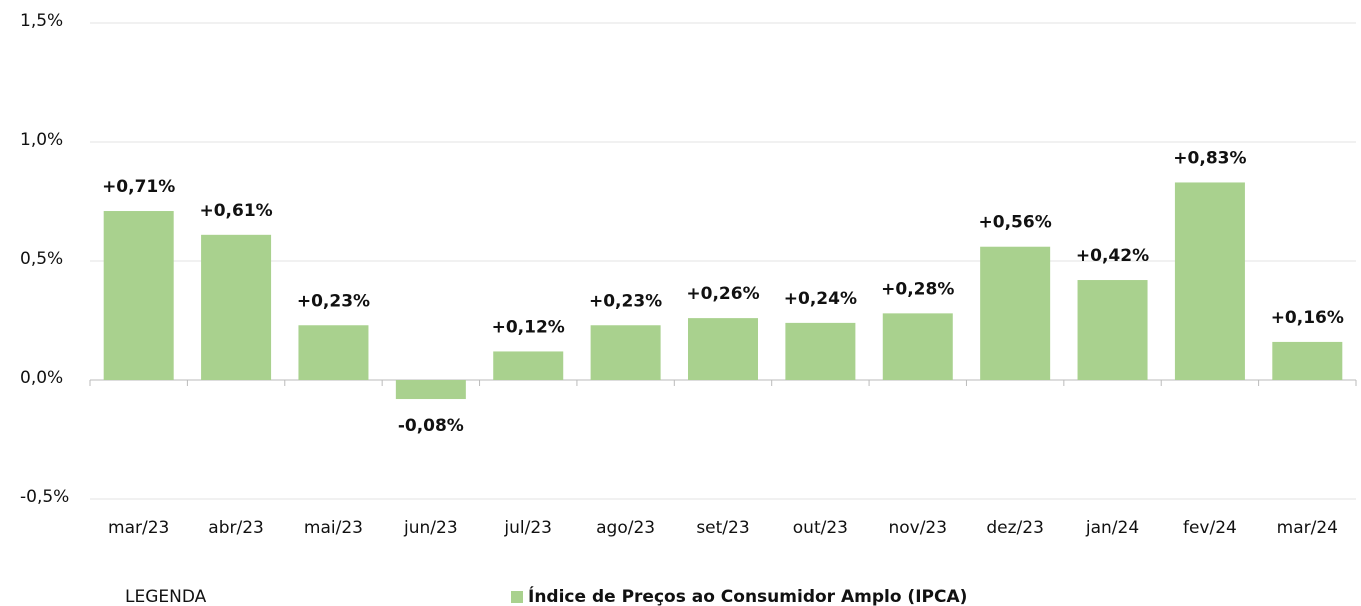 Image resolution: width=1361 pixels, height=606 pixels. I want to click on value-label: +0,61%, so click(235, 211).